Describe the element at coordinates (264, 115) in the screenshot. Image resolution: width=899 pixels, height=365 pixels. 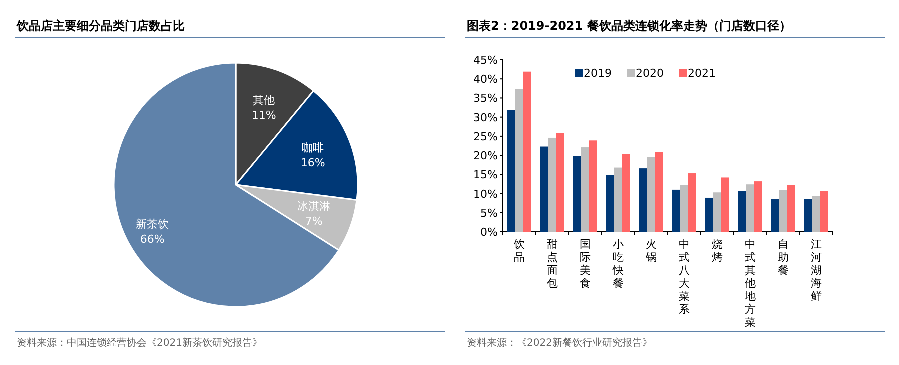
I see `data-label: 11%` at that location.